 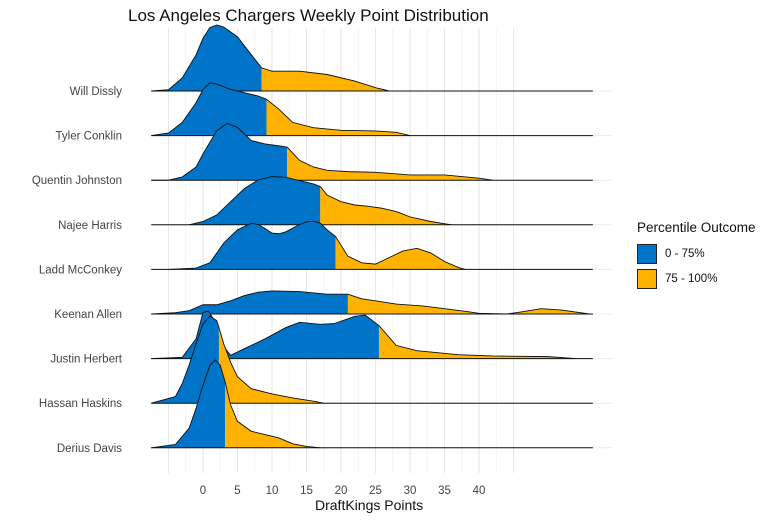 What do you see at coordinates (272, 491) in the screenshot?
I see `x-tick-label: 10` at bounding box center [272, 491].